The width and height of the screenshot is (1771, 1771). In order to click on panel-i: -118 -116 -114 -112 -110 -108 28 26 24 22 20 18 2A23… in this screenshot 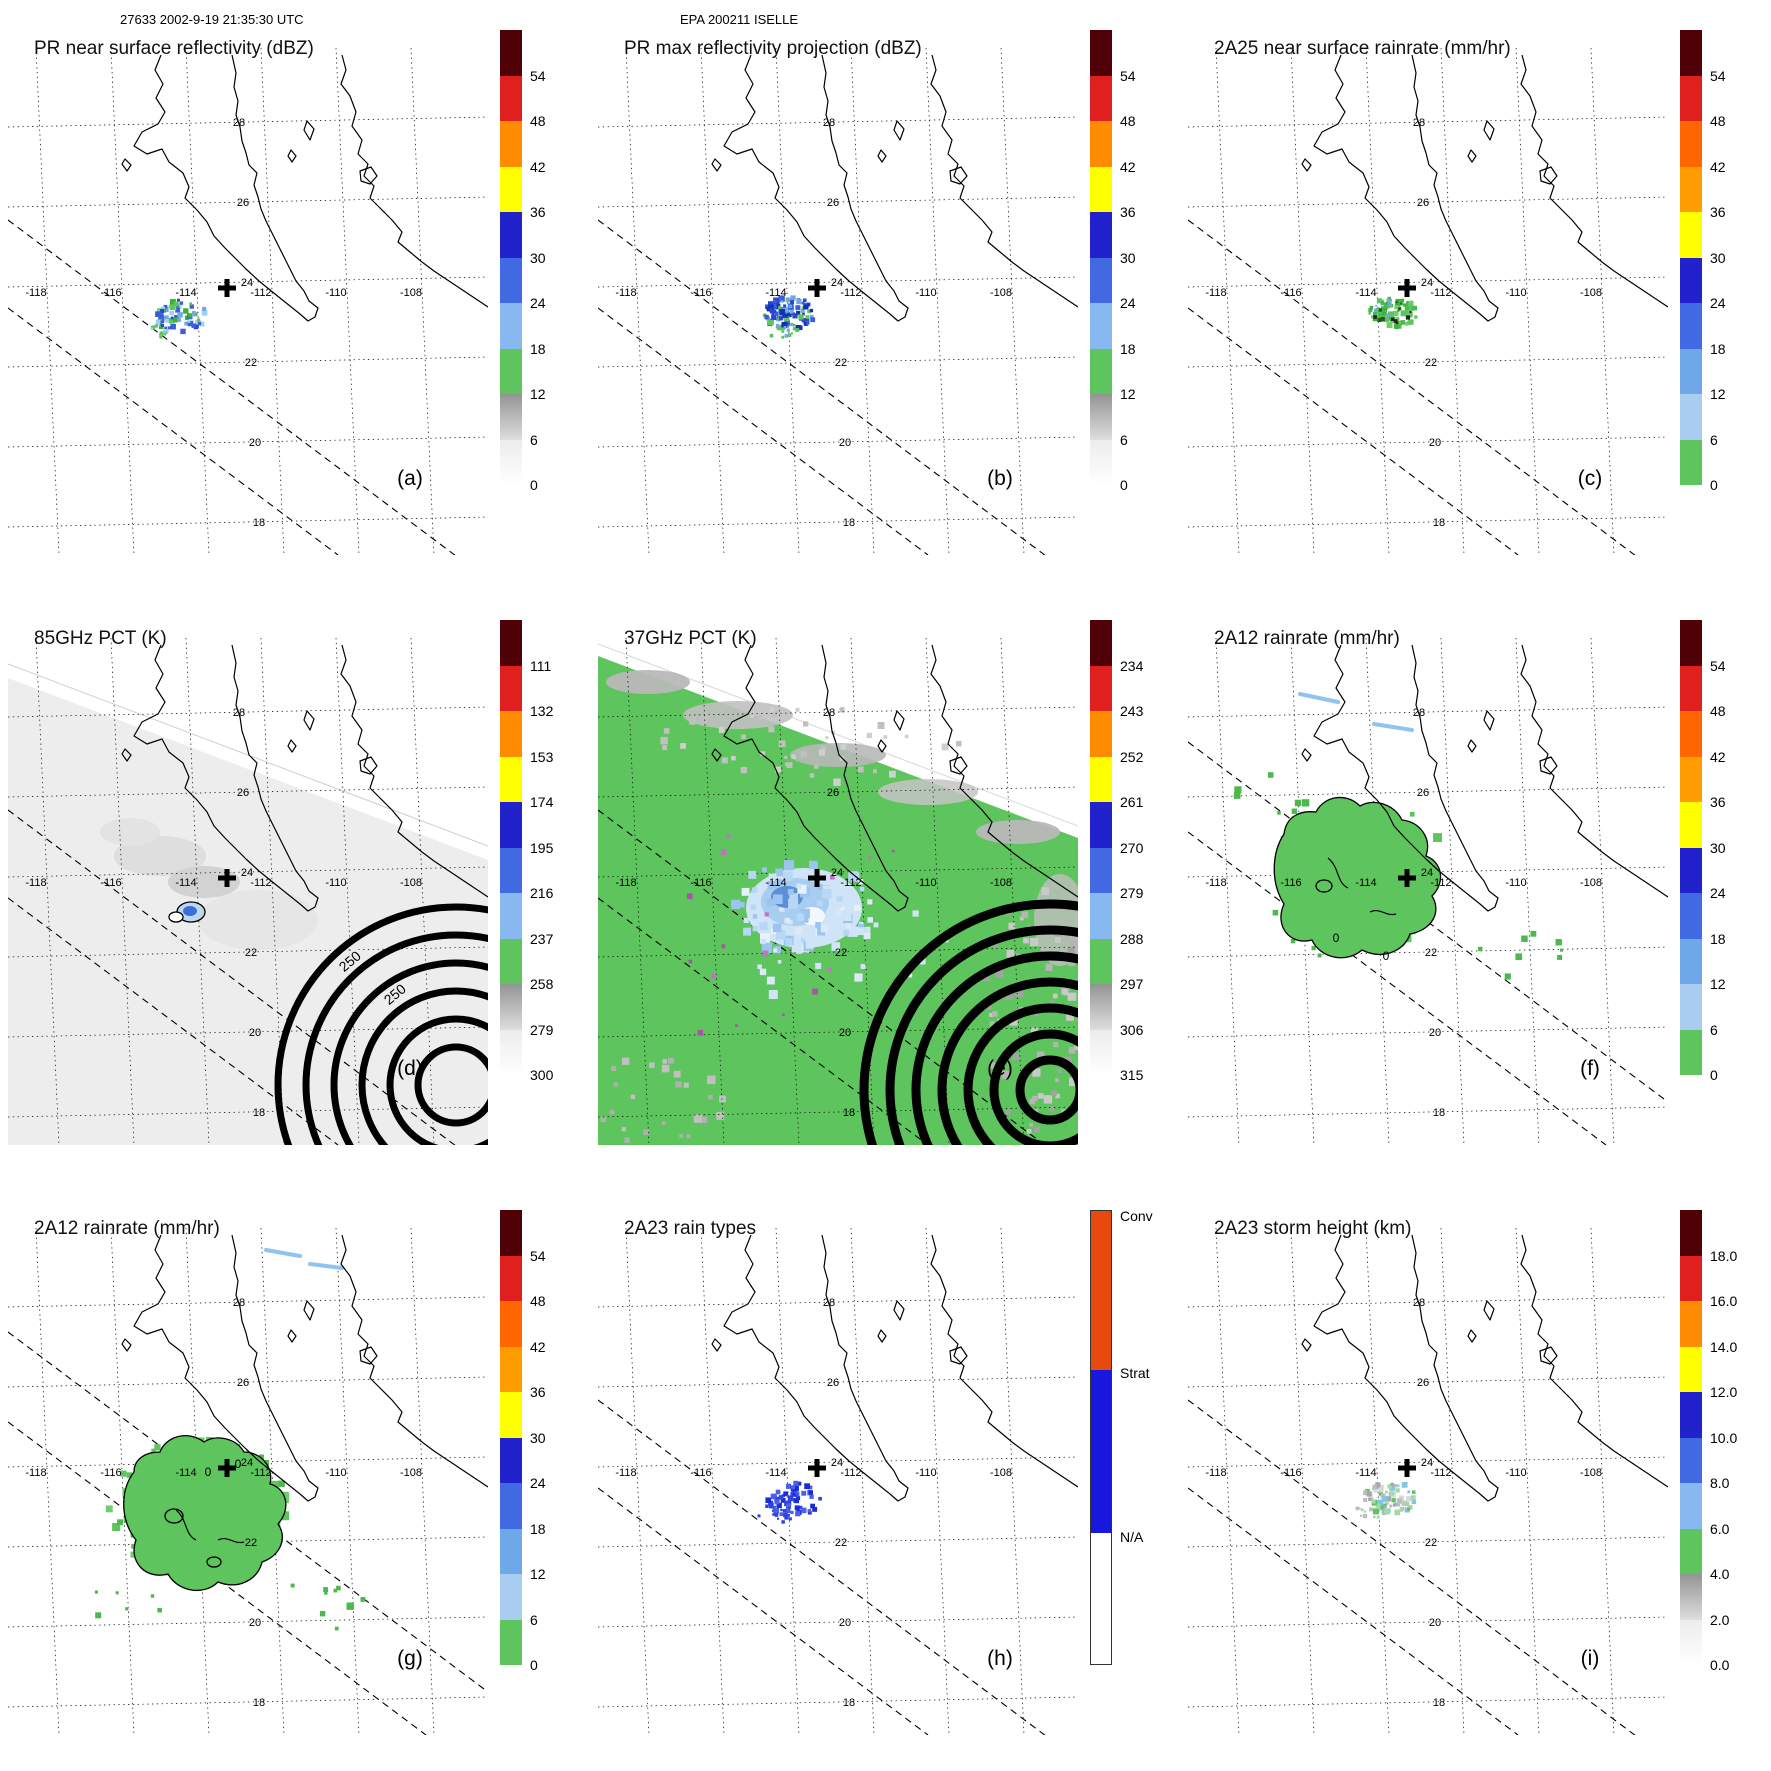, I will do `click(1475, 1475)`.